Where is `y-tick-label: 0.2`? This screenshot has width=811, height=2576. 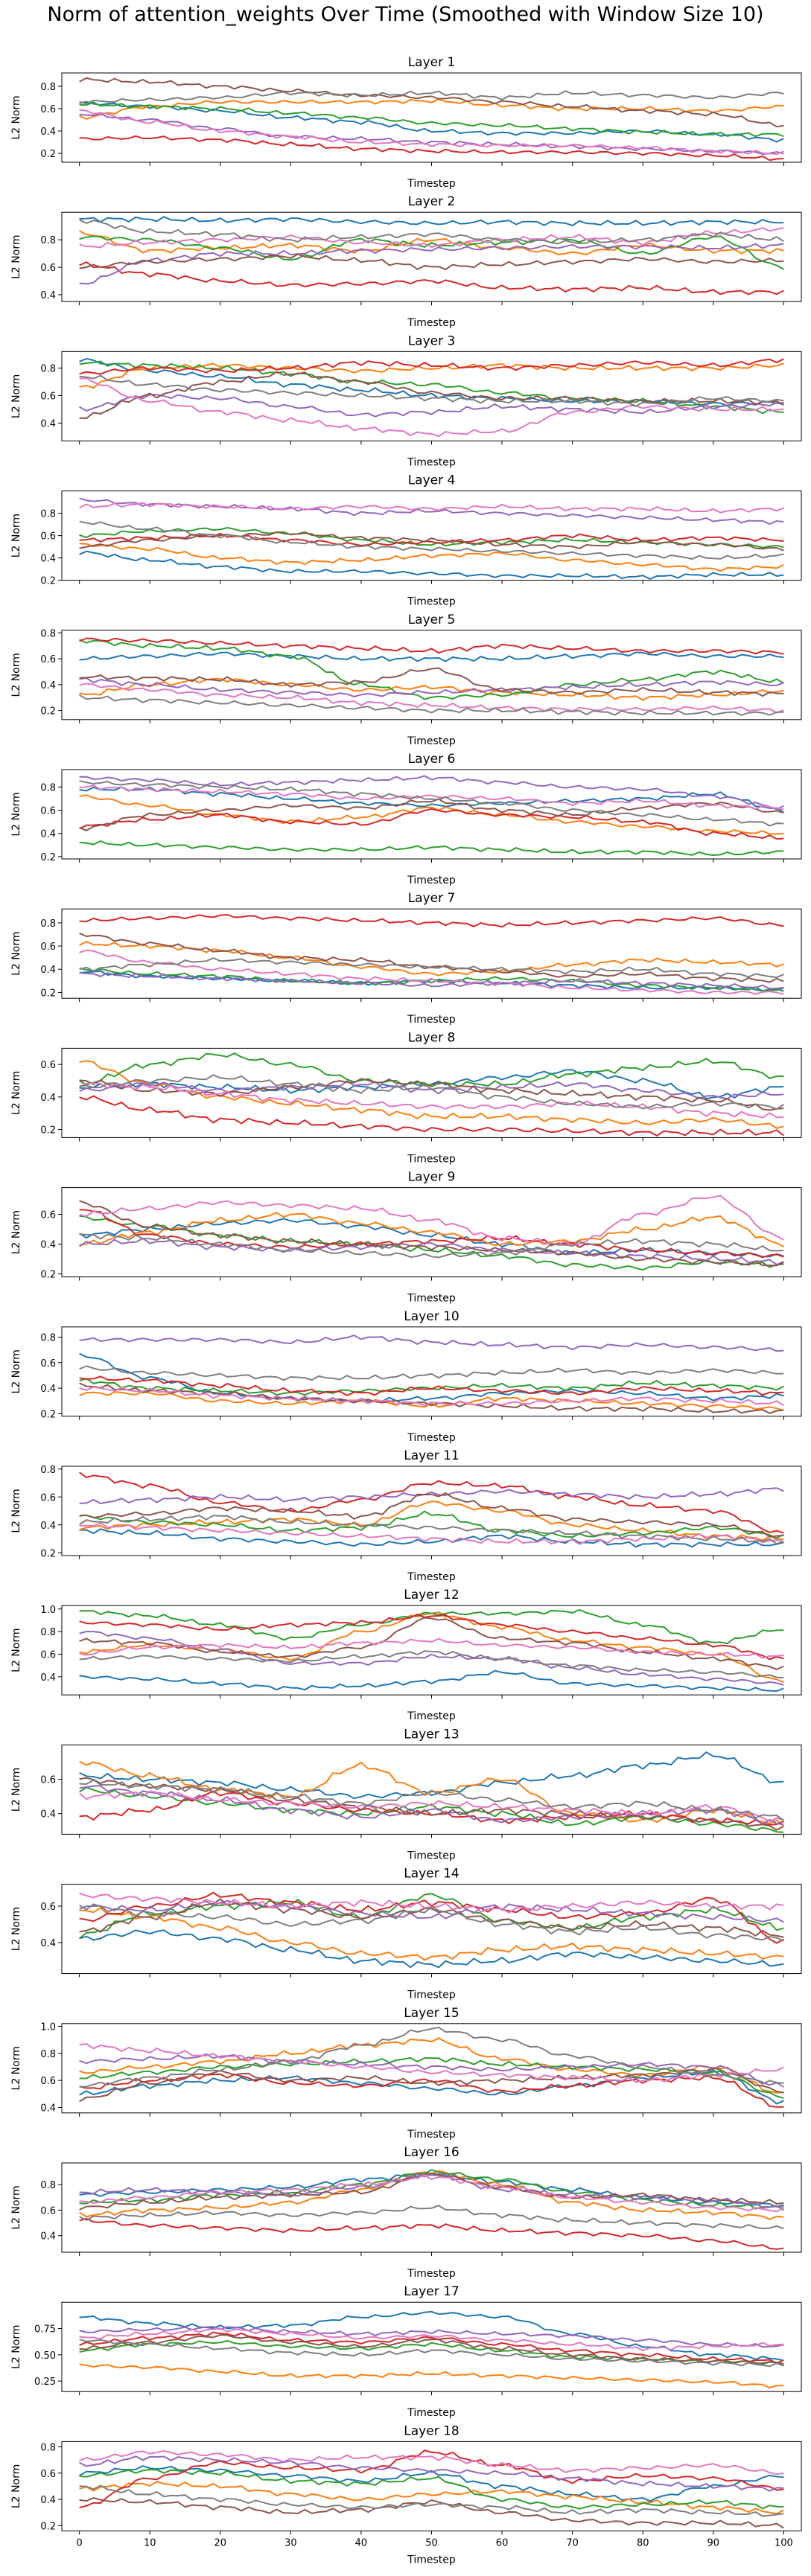
y-tick-label: 0.2 is located at coordinates (48, 1554).